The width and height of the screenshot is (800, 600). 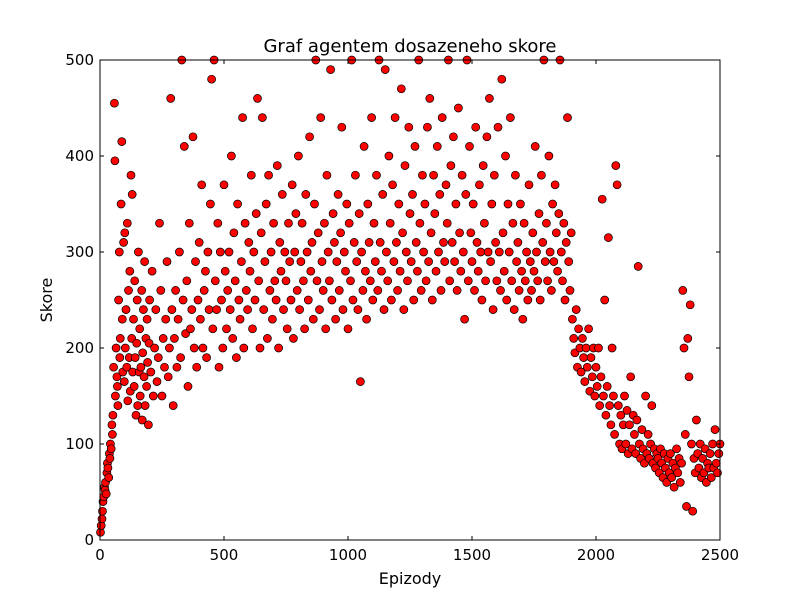 I want to click on x-tick-label: 1000, so click(x=348, y=555).